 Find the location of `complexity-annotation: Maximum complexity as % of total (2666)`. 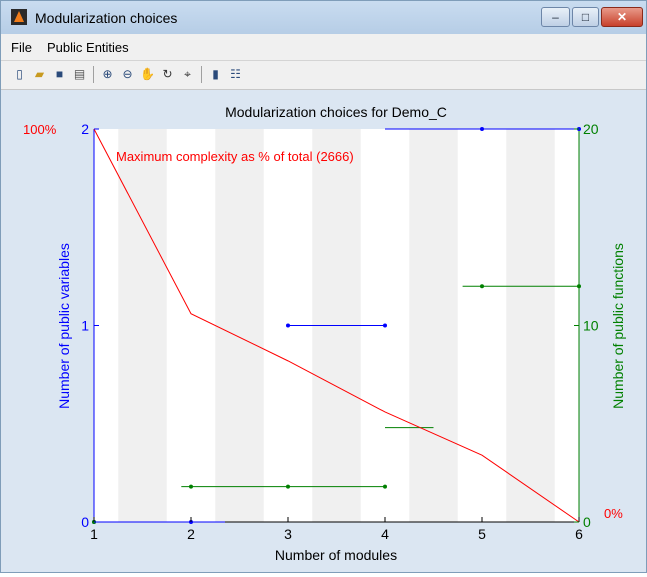

complexity-annotation: Maximum complexity as % of total (2666) is located at coordinates (235, 156).